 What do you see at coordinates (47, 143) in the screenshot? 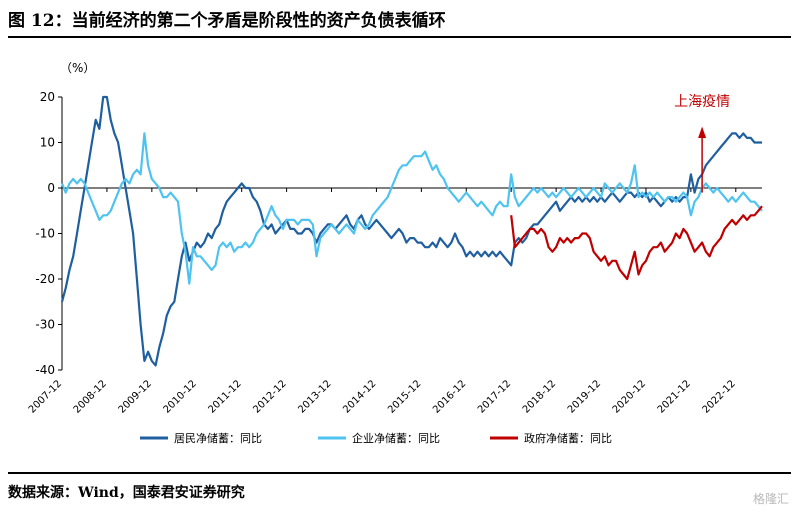
I see `y-tick-label: 10` at bounding box center [47, 143].